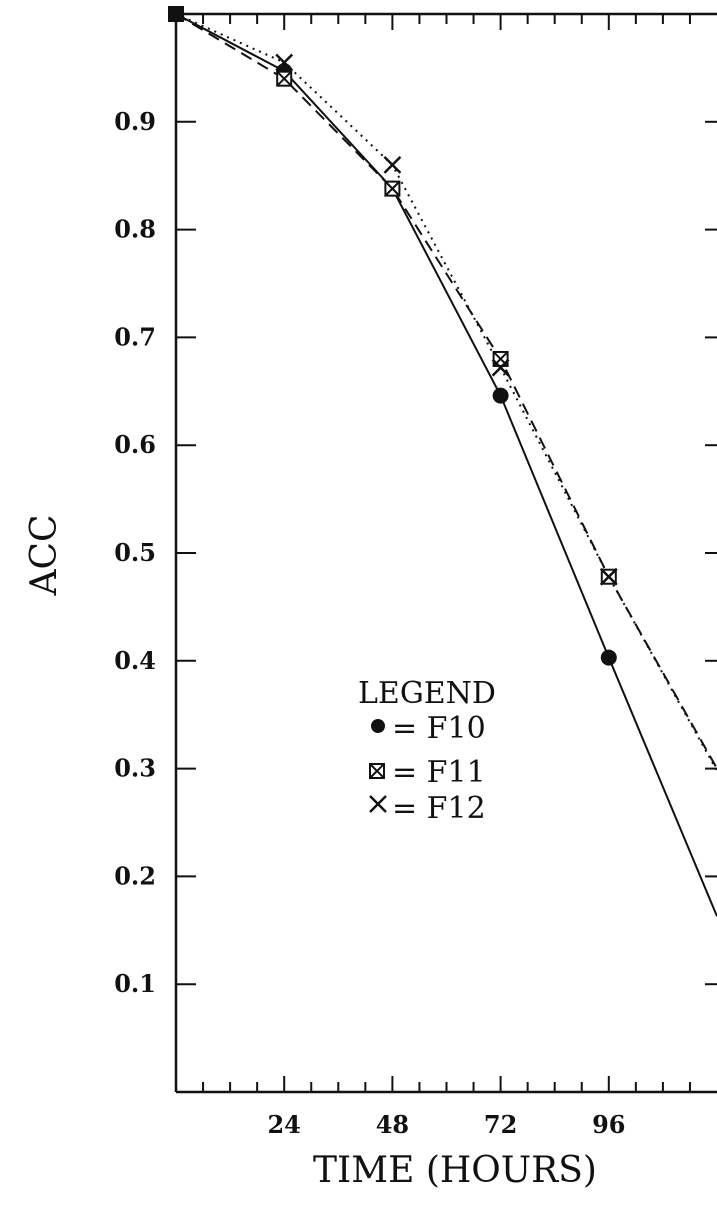  I want to click on x-tick-label: 72, so click(500, 1124).